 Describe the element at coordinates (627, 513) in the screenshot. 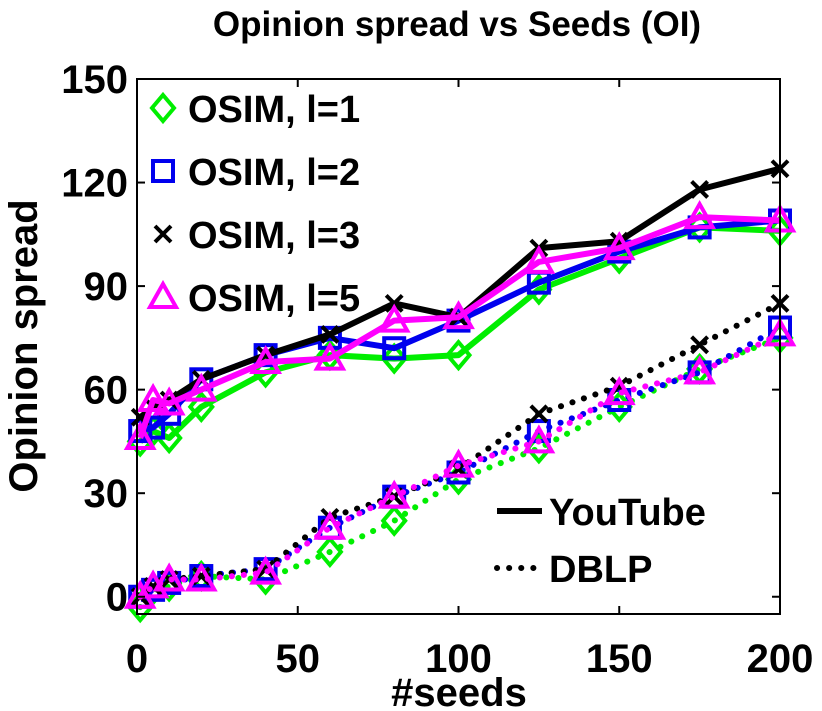

I see `legend-label: YouTube` at that location.